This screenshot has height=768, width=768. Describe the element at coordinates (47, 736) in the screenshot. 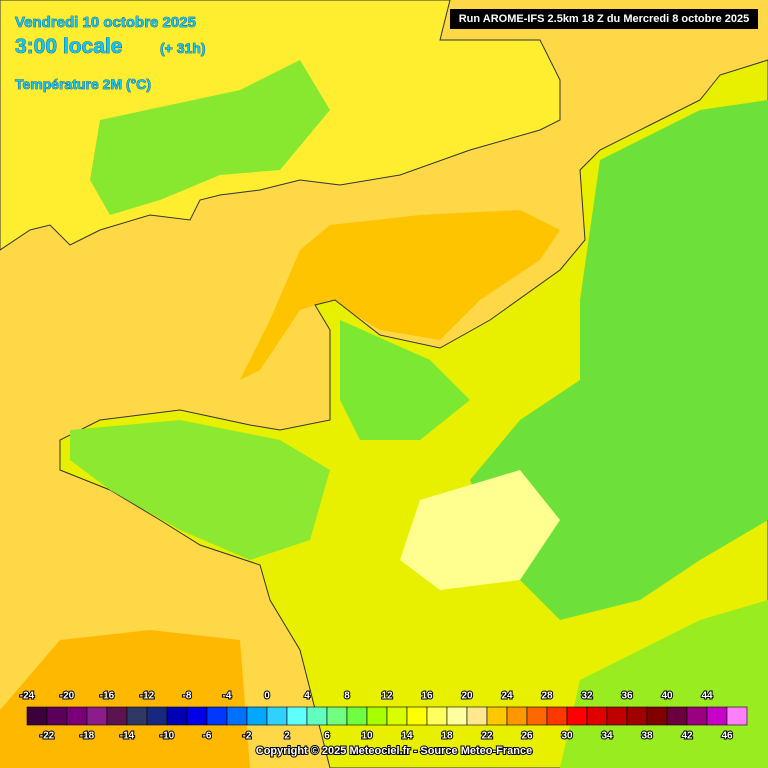

I see `legend-label: -22` at that location.